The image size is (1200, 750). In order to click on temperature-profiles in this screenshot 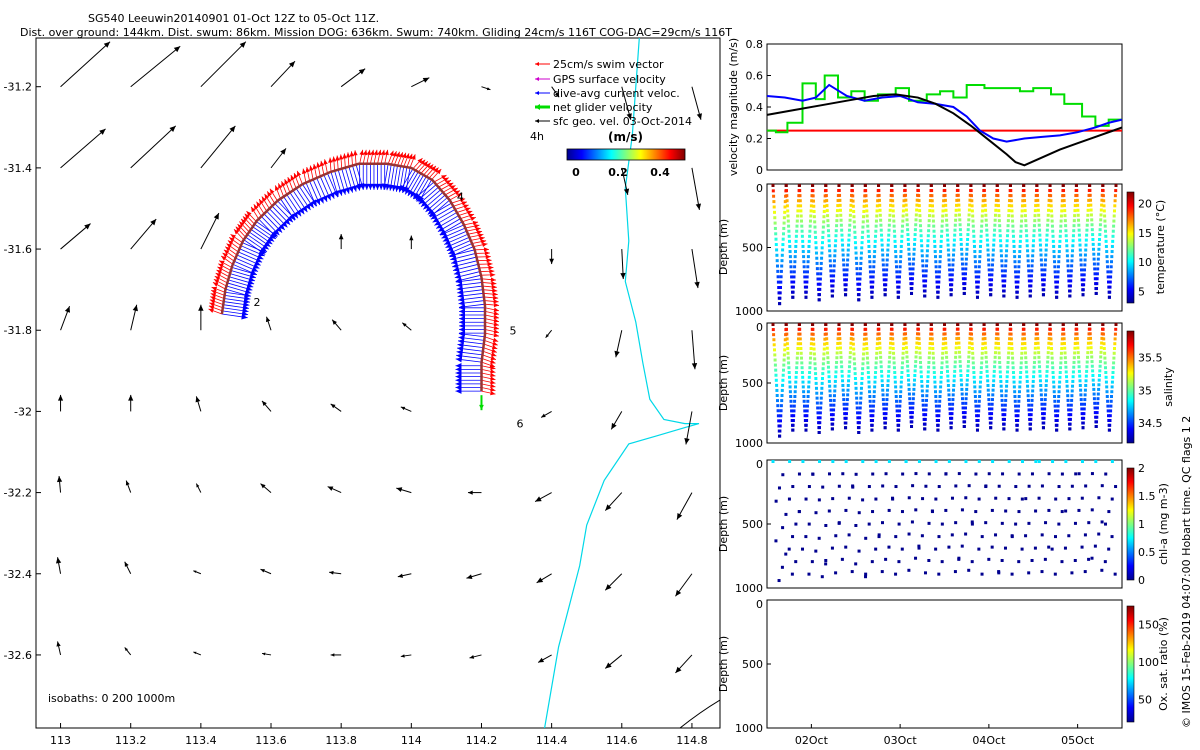, I will do `click(944, 245)`.